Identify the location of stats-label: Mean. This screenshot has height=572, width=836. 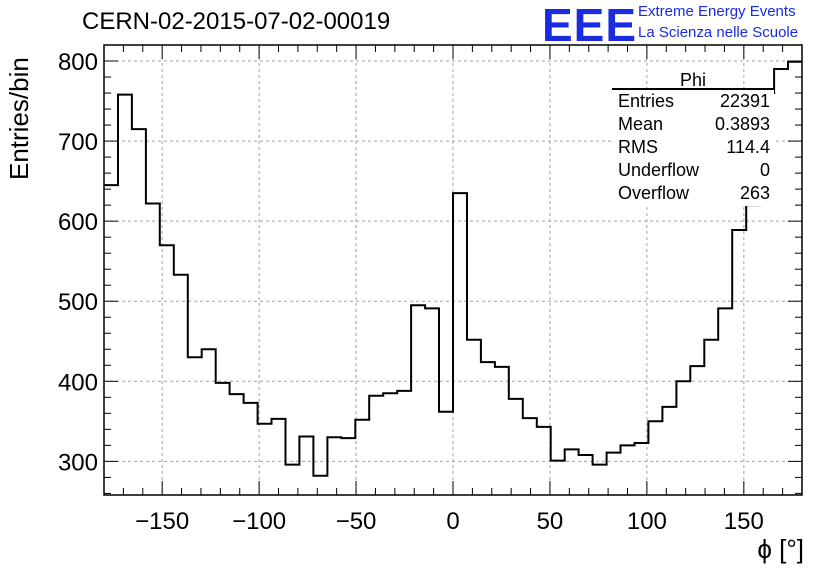
(641, 124).